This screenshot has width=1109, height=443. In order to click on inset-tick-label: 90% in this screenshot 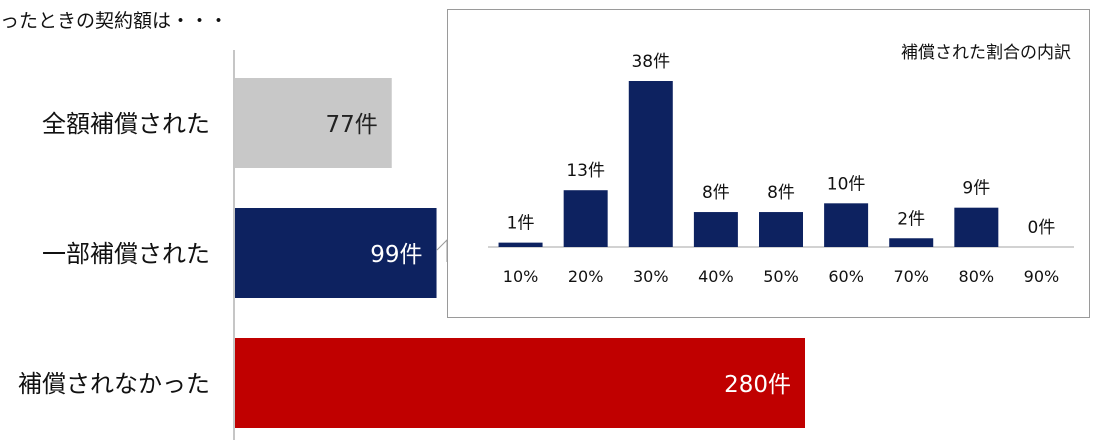, I will do `click(1042, 276)`.